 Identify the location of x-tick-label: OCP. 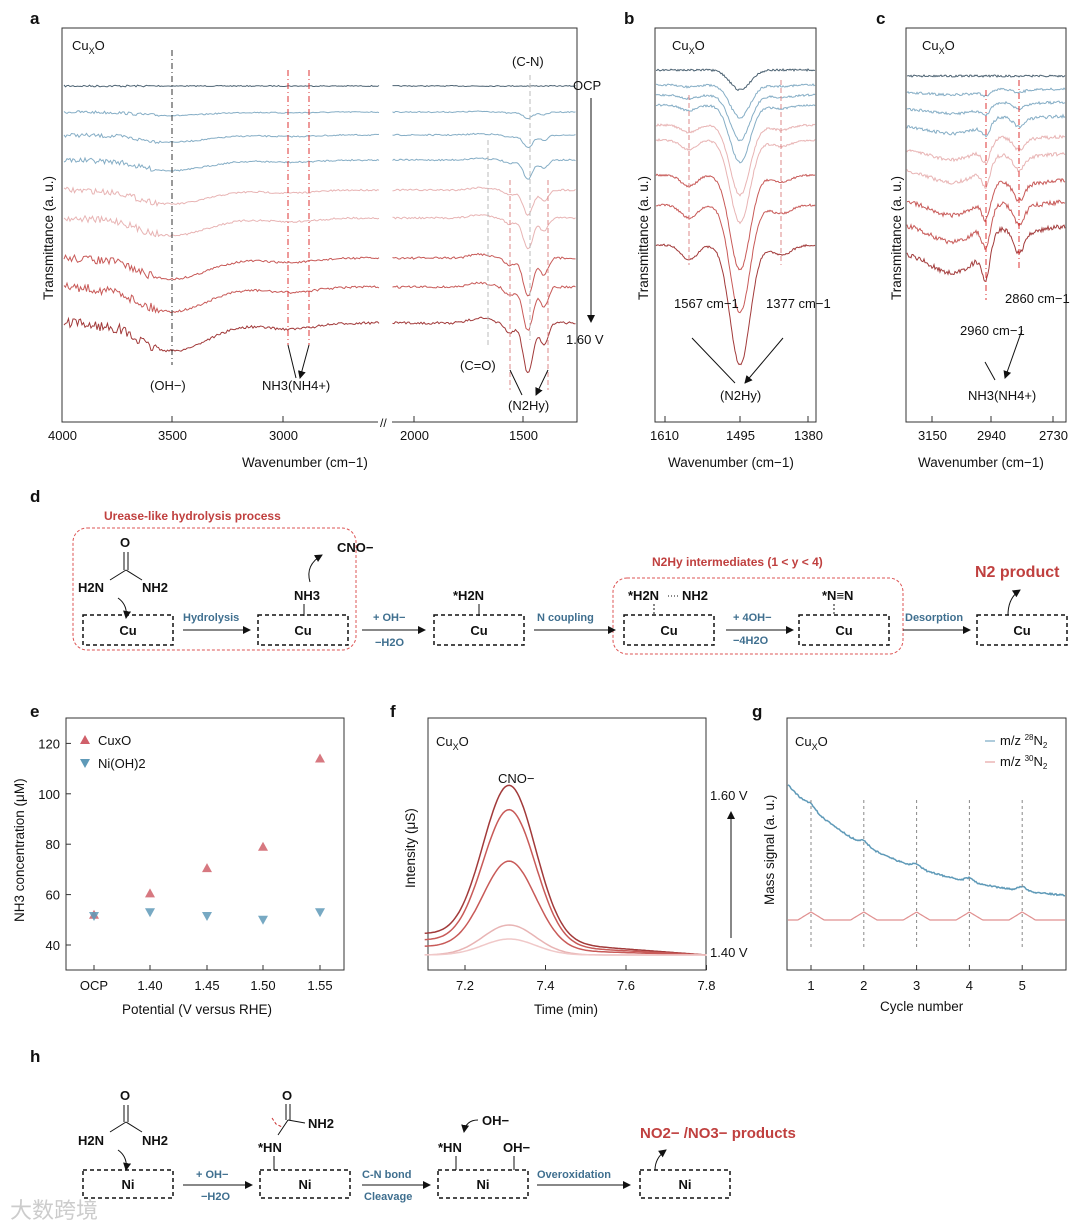
(94, 985).